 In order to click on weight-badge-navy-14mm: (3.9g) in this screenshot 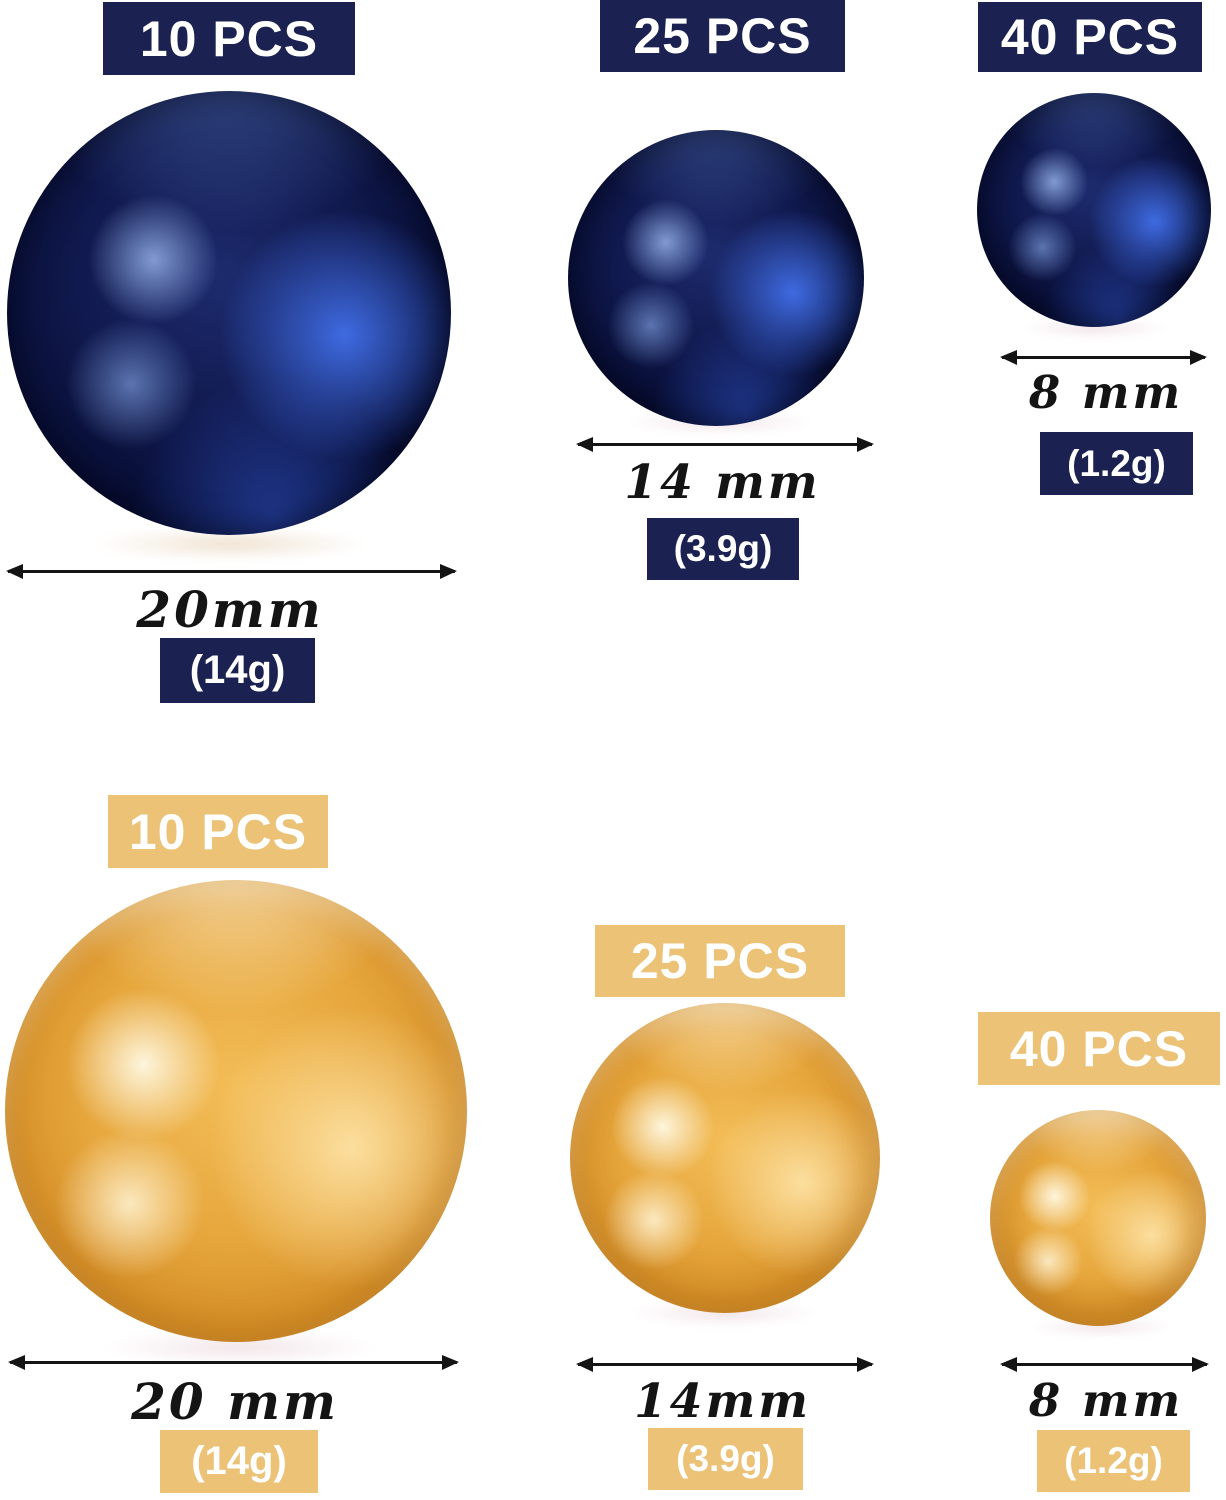, I will do `click(723, 549)`.